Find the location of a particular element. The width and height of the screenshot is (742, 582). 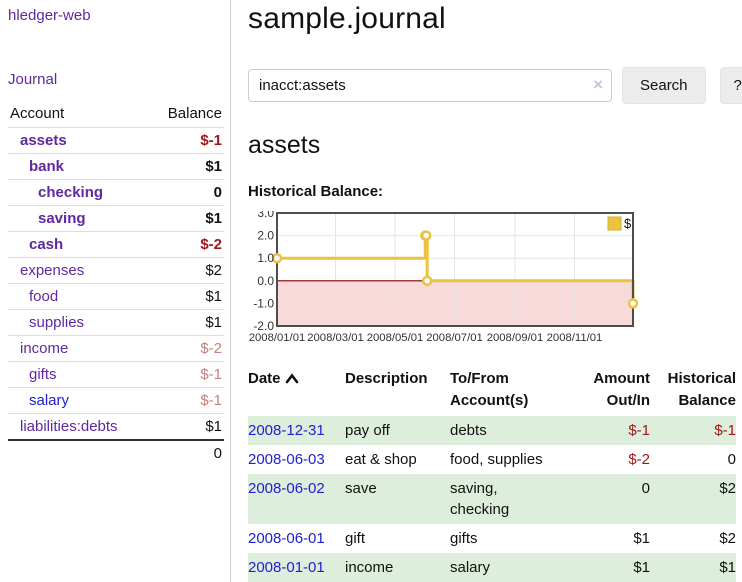

account-link-checking: checking is located at coordinates (71, 192).